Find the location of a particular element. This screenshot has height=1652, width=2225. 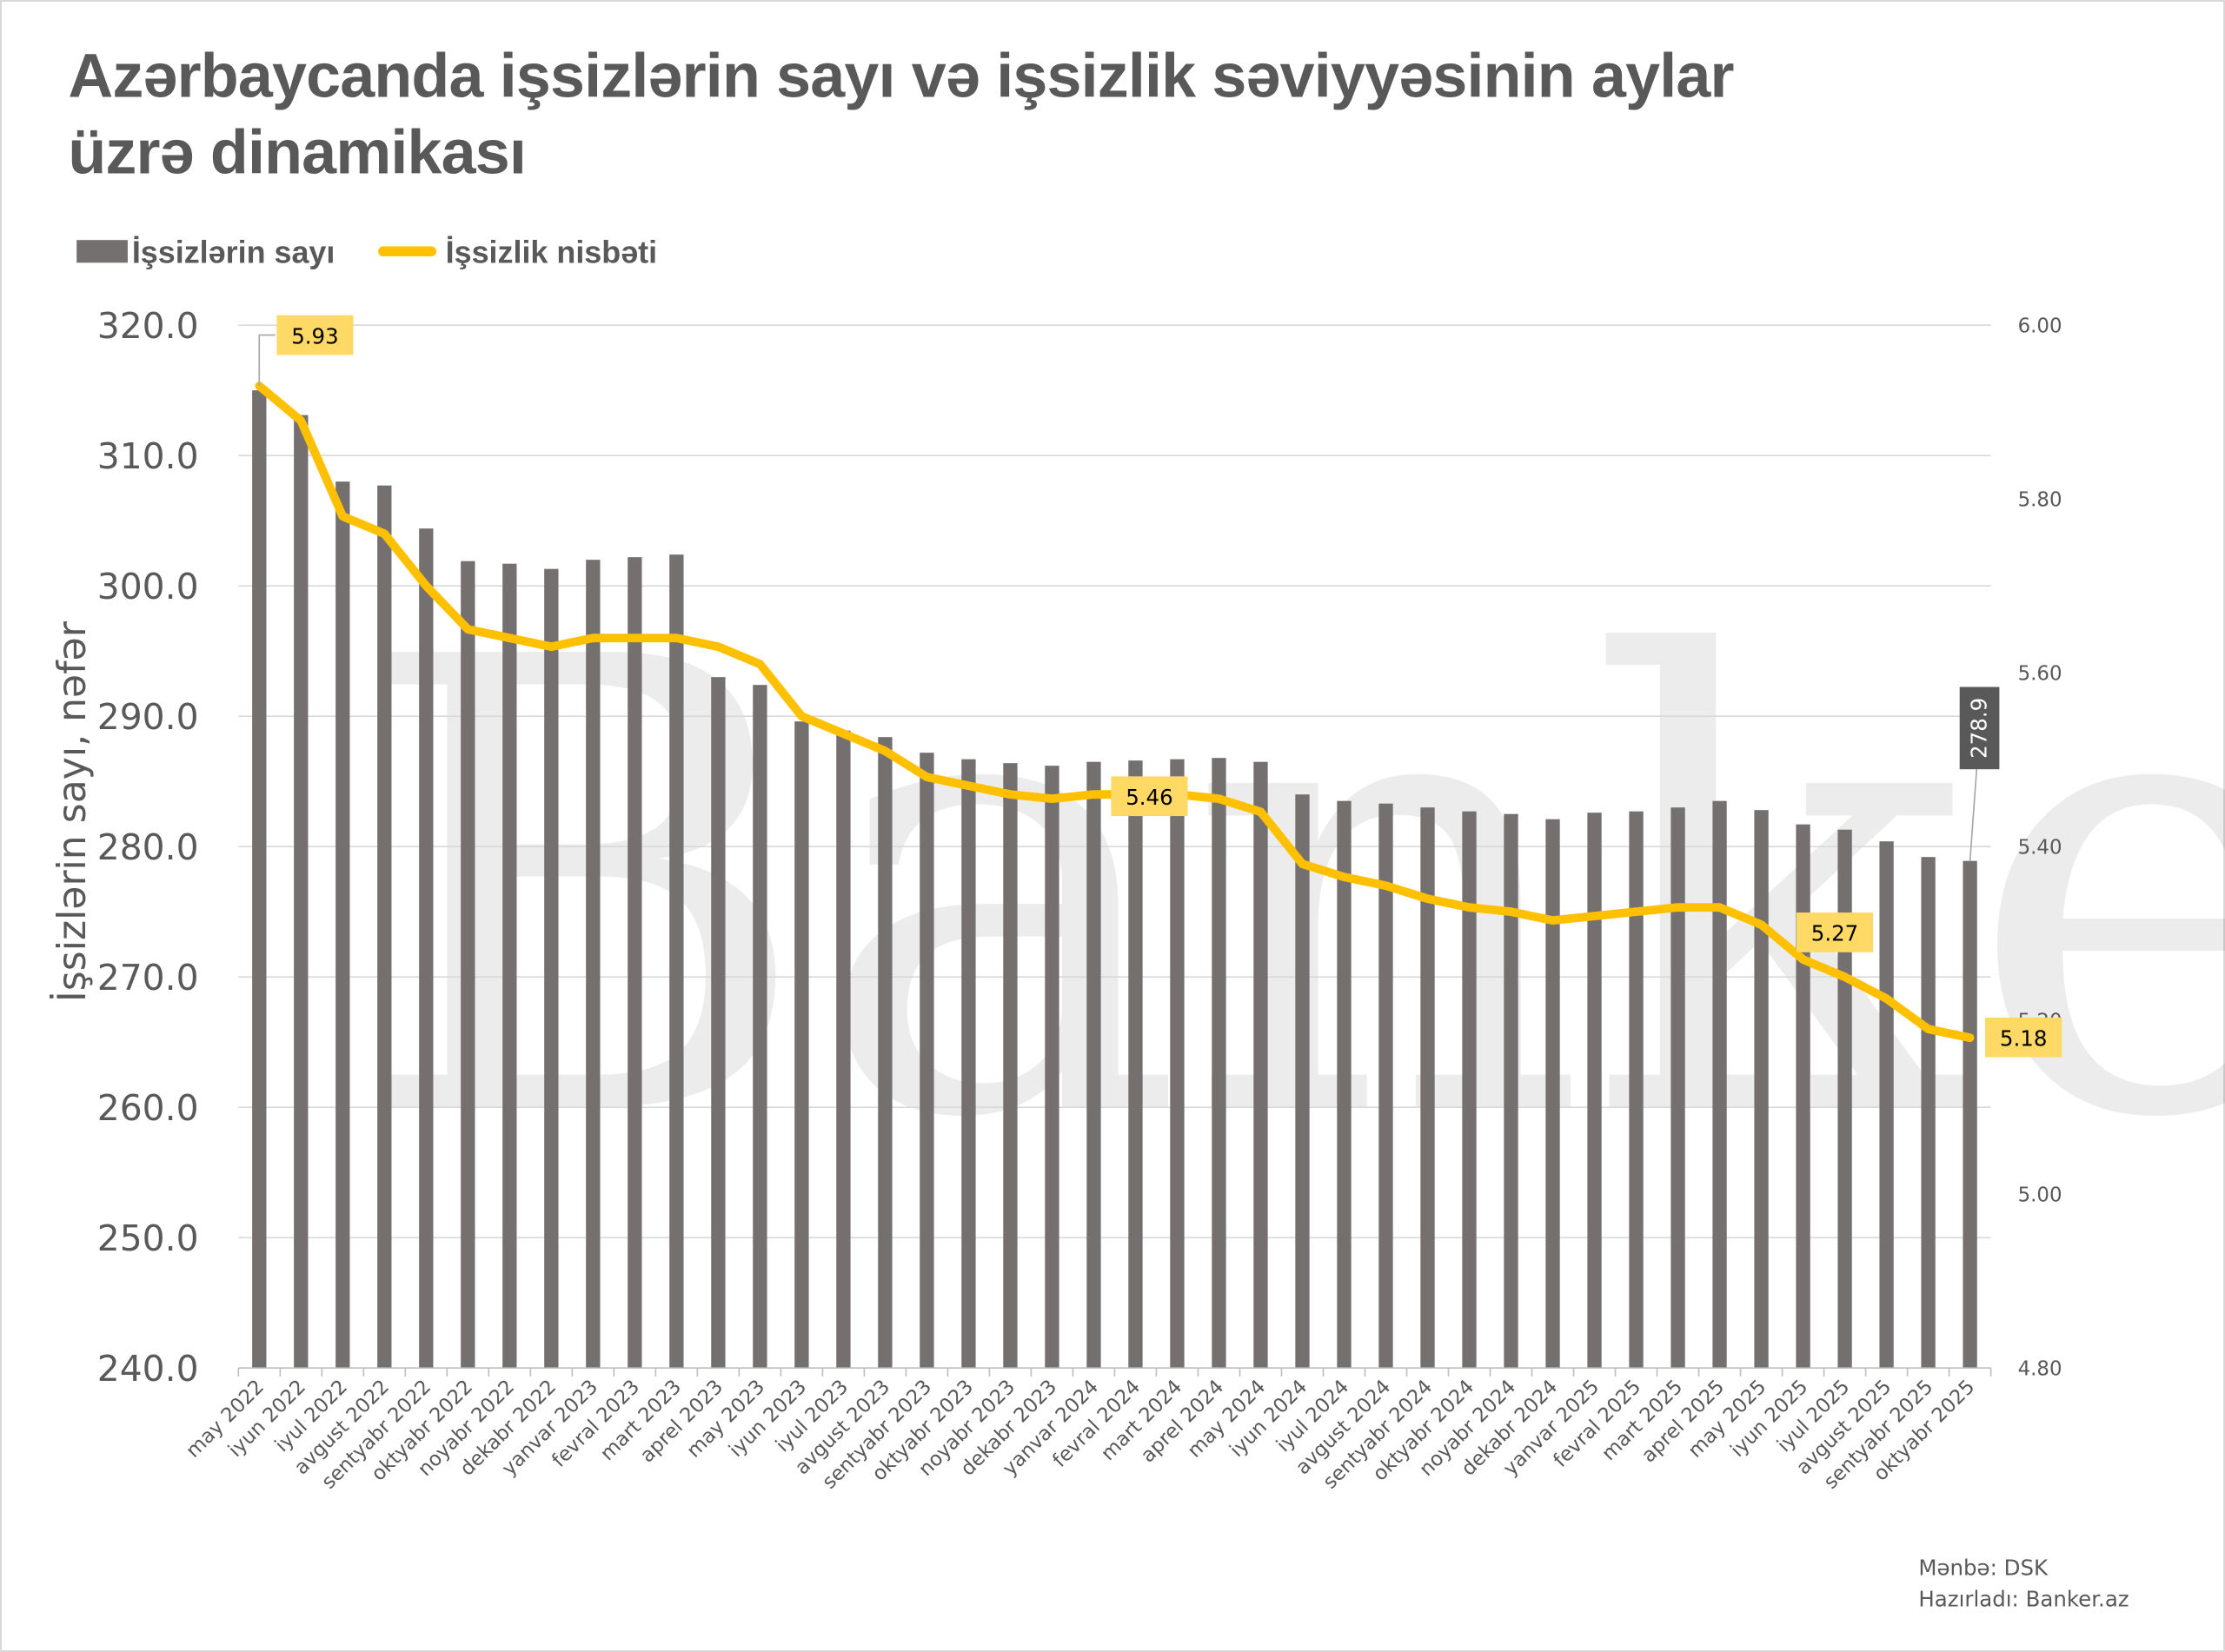

y-tick-label: 240.0 is located at coordinates (148, 1369).